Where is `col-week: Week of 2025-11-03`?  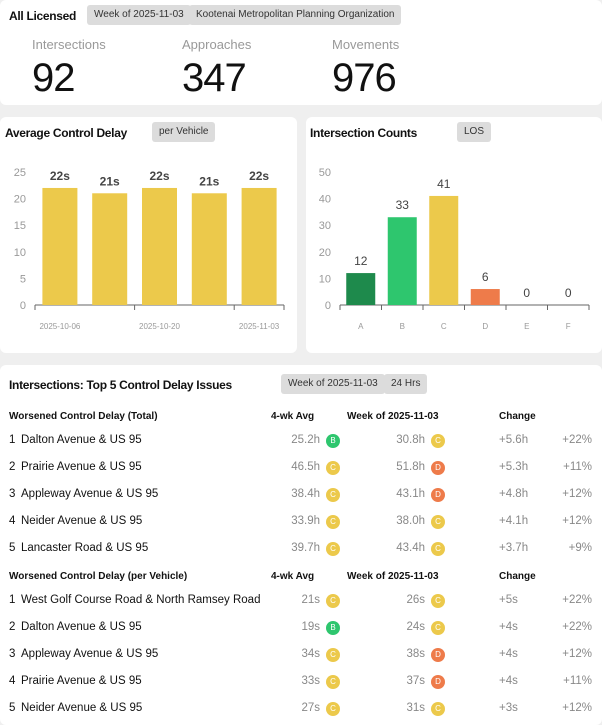 col-week: Week of 2025-11-03 is located at coordinates (393, 576).